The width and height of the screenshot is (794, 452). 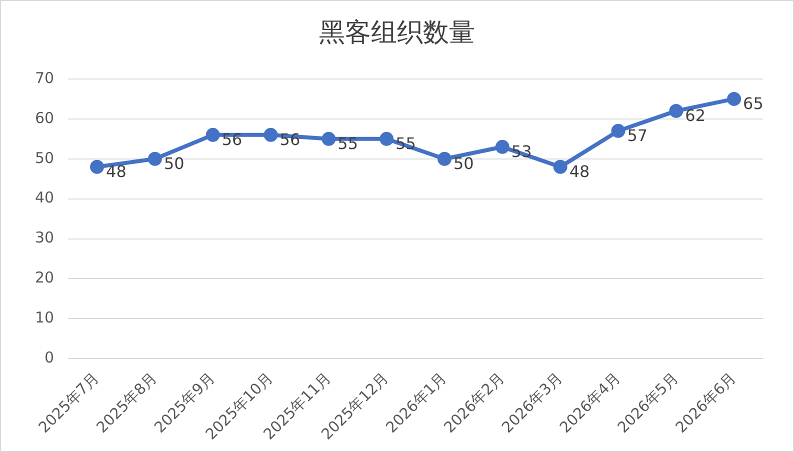 I want to click on y-tick-label: 20, so click(x=44, y=277).